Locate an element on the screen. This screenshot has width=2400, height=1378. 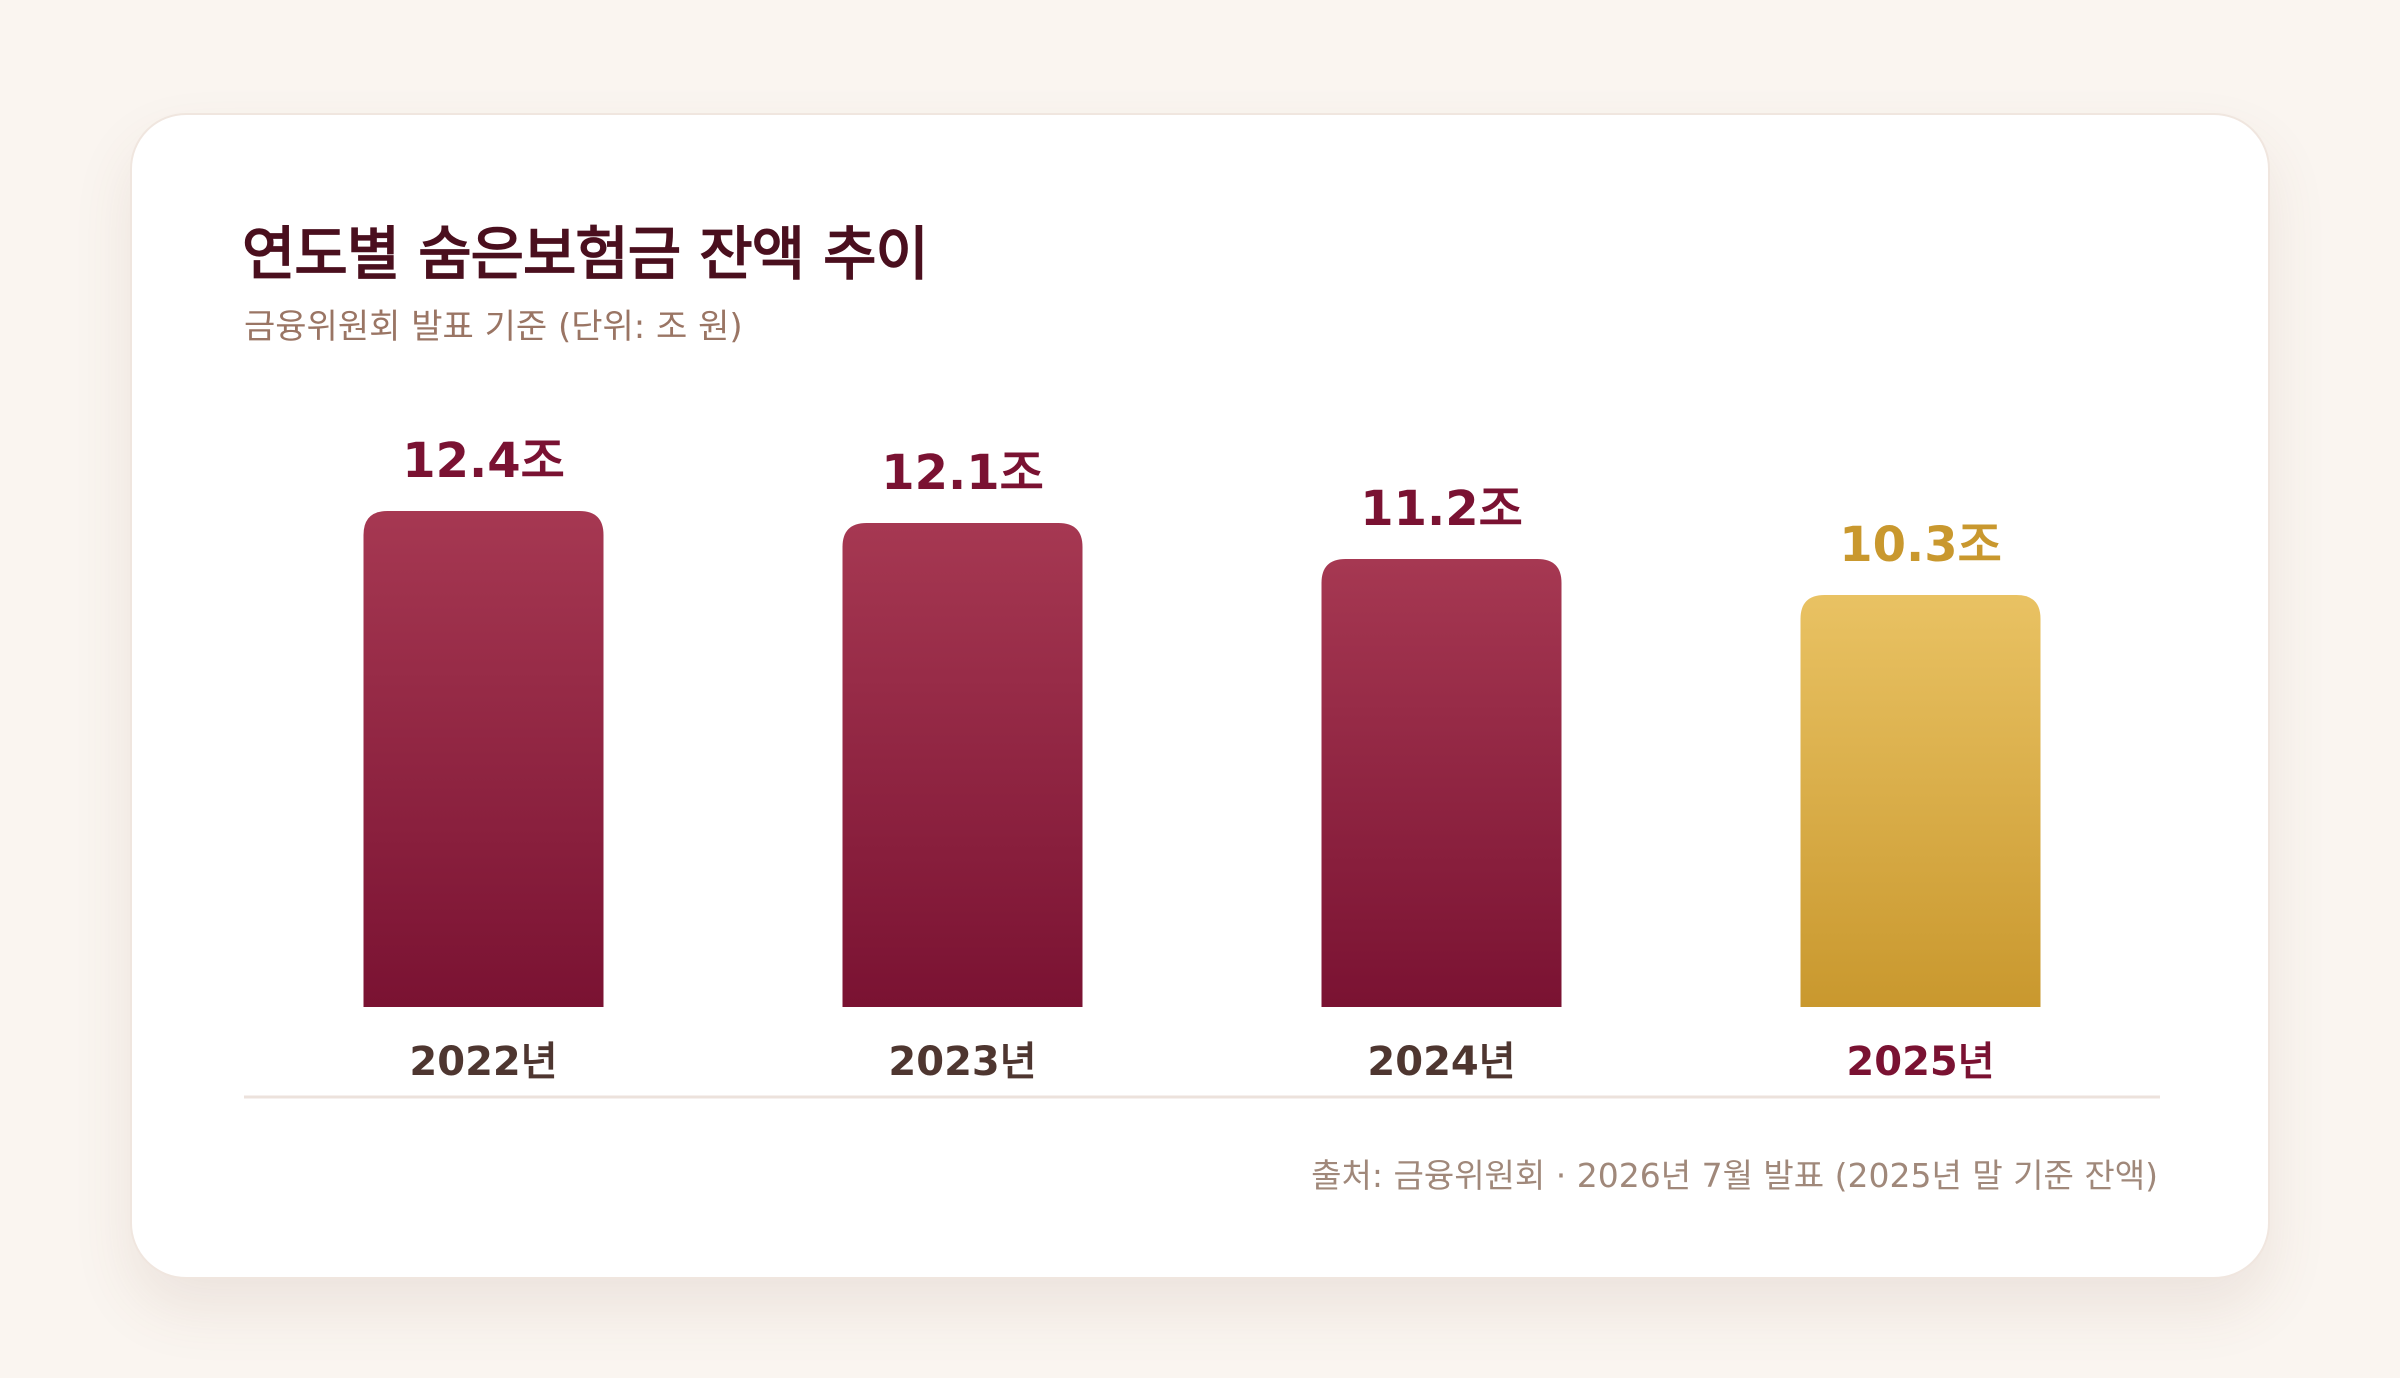
source-note: 출처: 금융위원회 · 2026년 7월 발표 (2025년 말 기준 잔액) is located at coordinates (1734, 1175).